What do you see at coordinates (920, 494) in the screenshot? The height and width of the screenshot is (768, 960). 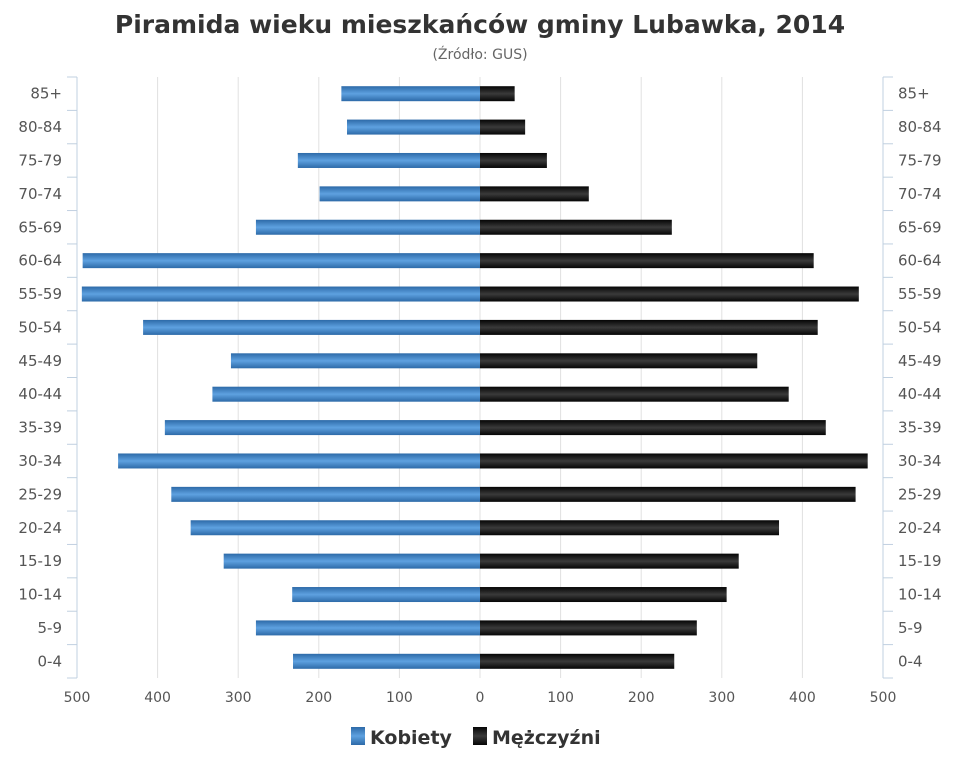 I see `category-label-right: 25-29` at bounding box center [920, 494].